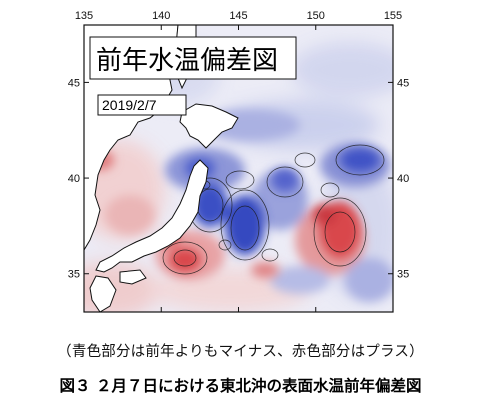  What do you see at coordinates (84, 16) in the screenshot?
I see `lon-tick-label: 135` at bounding box center [84, 16].